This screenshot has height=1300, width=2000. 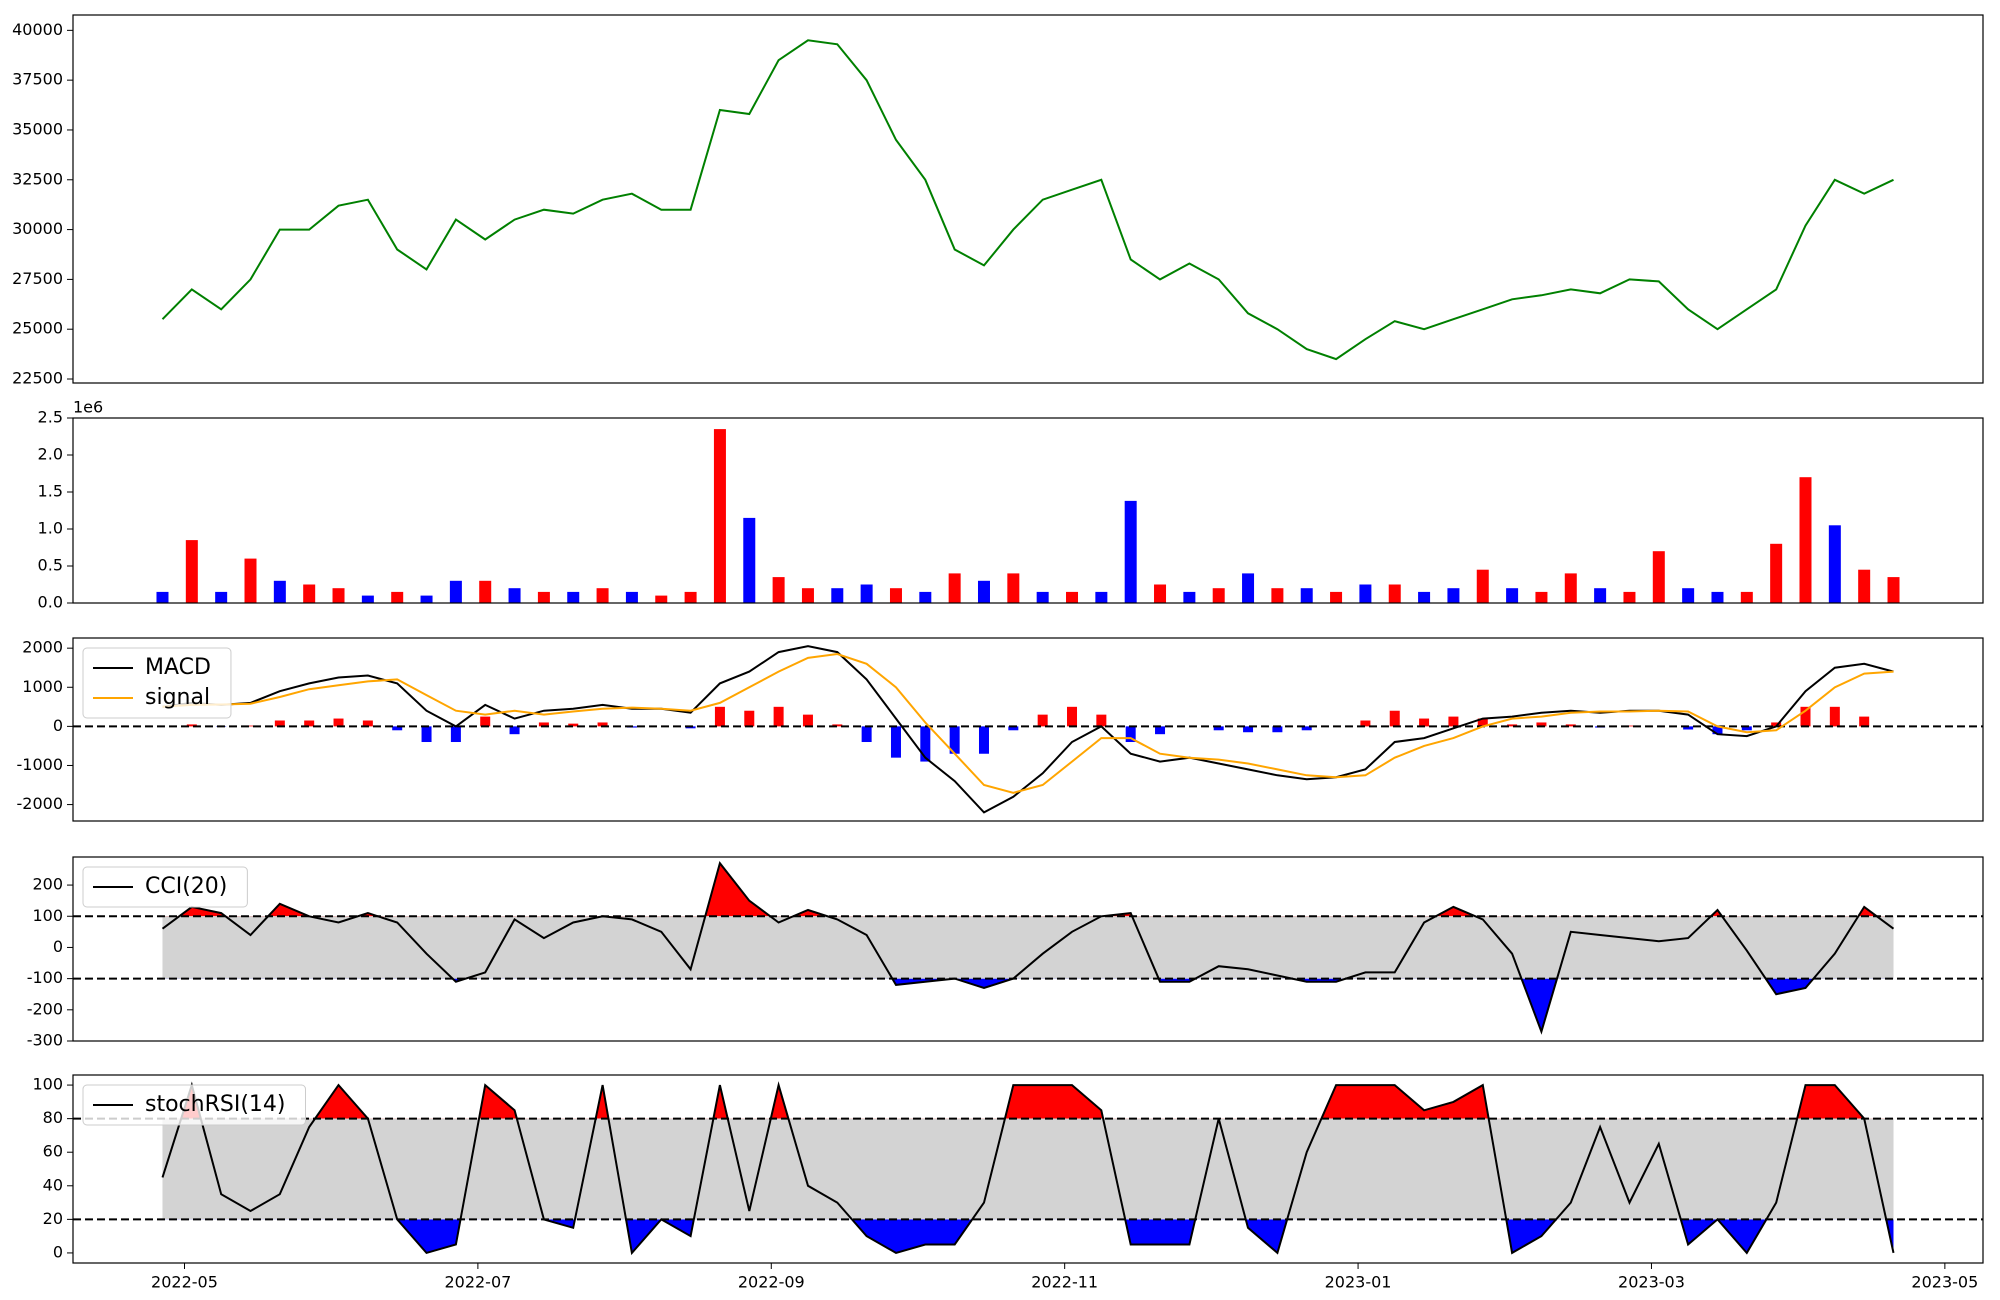 What do you see at coordinates (1133, 1005) in the screenshot?
I see `lower-fill` at bounding box center [1133, 1005].